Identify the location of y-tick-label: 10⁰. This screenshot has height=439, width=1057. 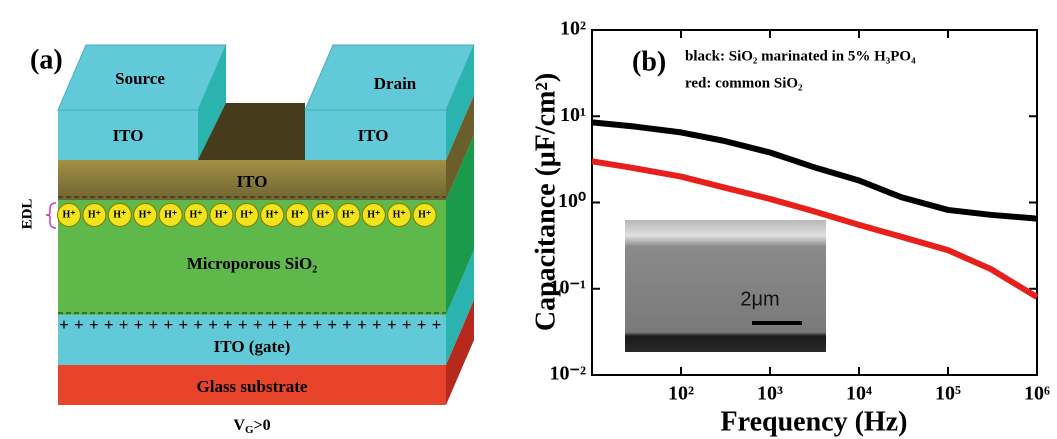
(572, 201).